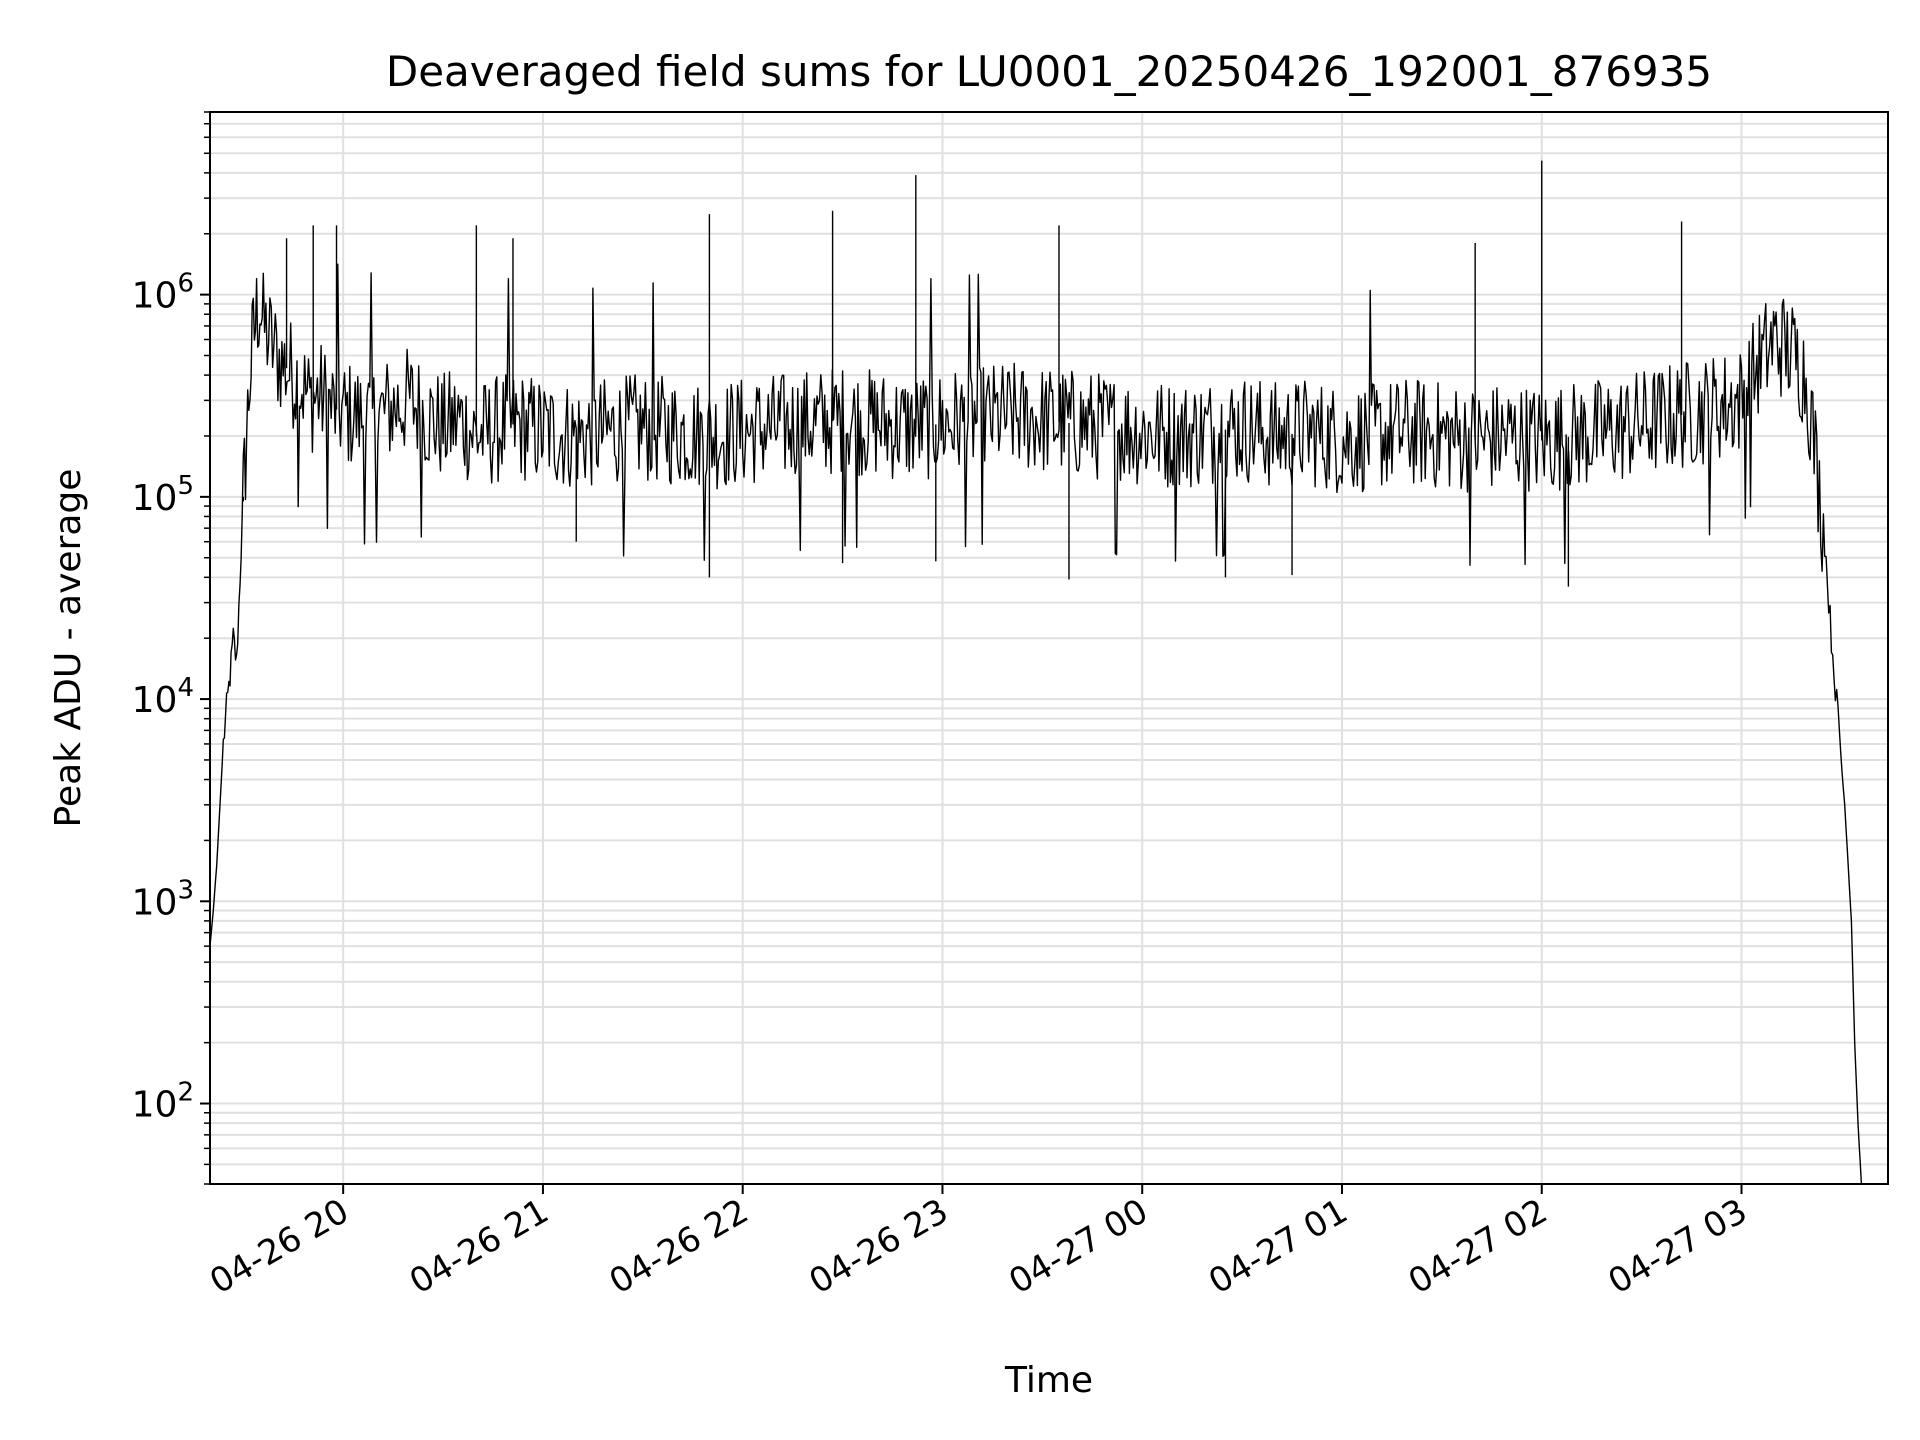 This screenshot has height=1440, width=1920. I want to click on y-tick-label: 10², so click(163, 1102).